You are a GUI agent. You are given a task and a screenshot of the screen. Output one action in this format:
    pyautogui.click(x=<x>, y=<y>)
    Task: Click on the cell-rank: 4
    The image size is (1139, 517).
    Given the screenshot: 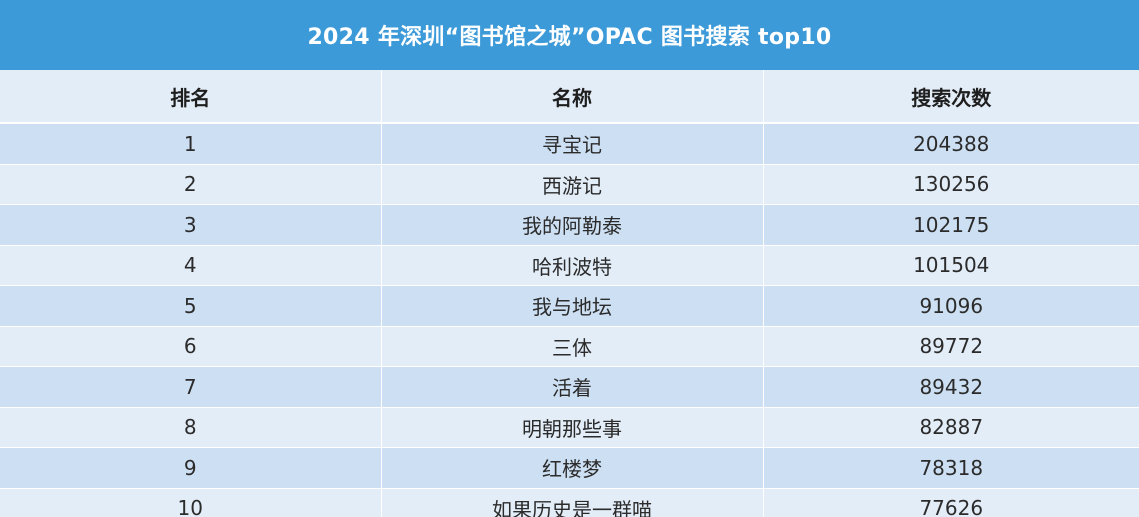 What is the action you would take?
    pyautogui.click(x=191, y=265)
    